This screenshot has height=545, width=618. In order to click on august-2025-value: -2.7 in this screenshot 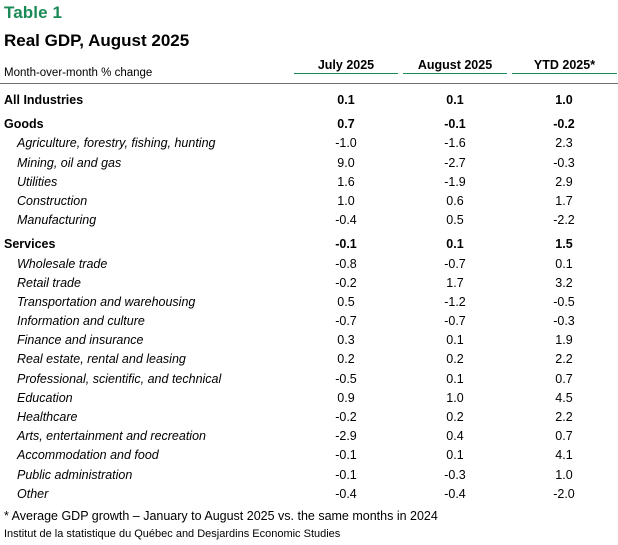, I will do `click(455, 162)`.